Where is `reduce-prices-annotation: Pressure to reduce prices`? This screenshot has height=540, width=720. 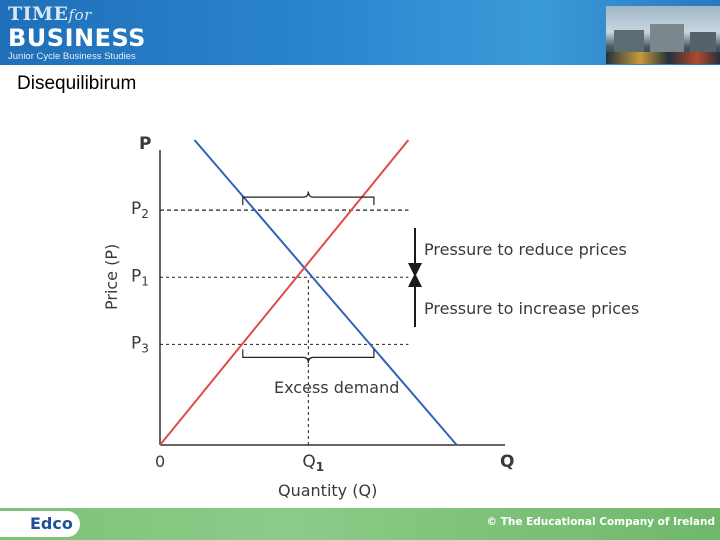 reduce-prices-annotation: Pressure to reduce prices is located at coordinates (525, 249).